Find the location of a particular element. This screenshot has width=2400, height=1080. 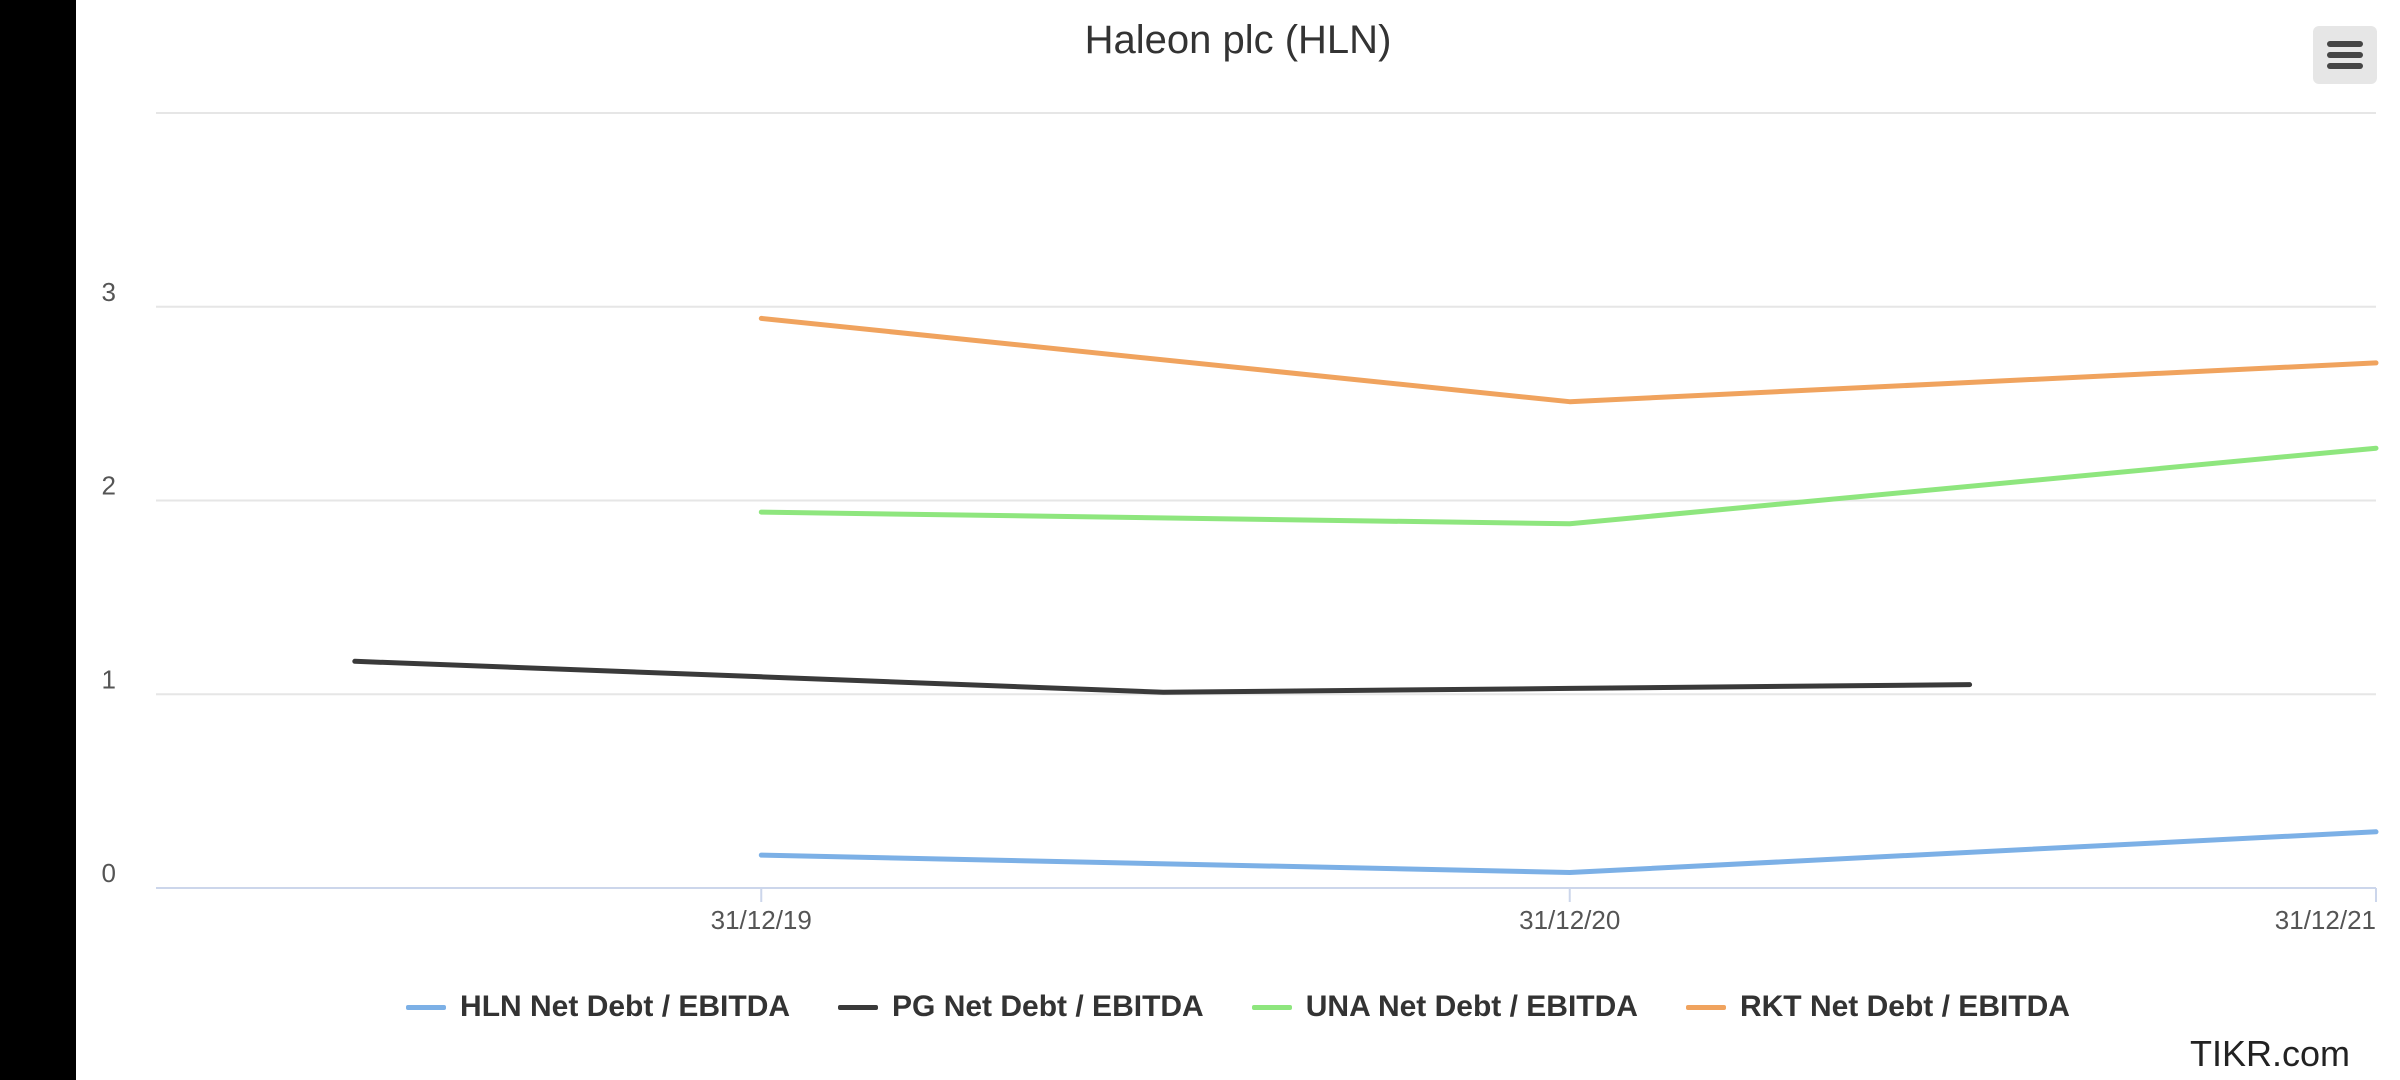

series-line-hln is located at coordinates (1568, 852).